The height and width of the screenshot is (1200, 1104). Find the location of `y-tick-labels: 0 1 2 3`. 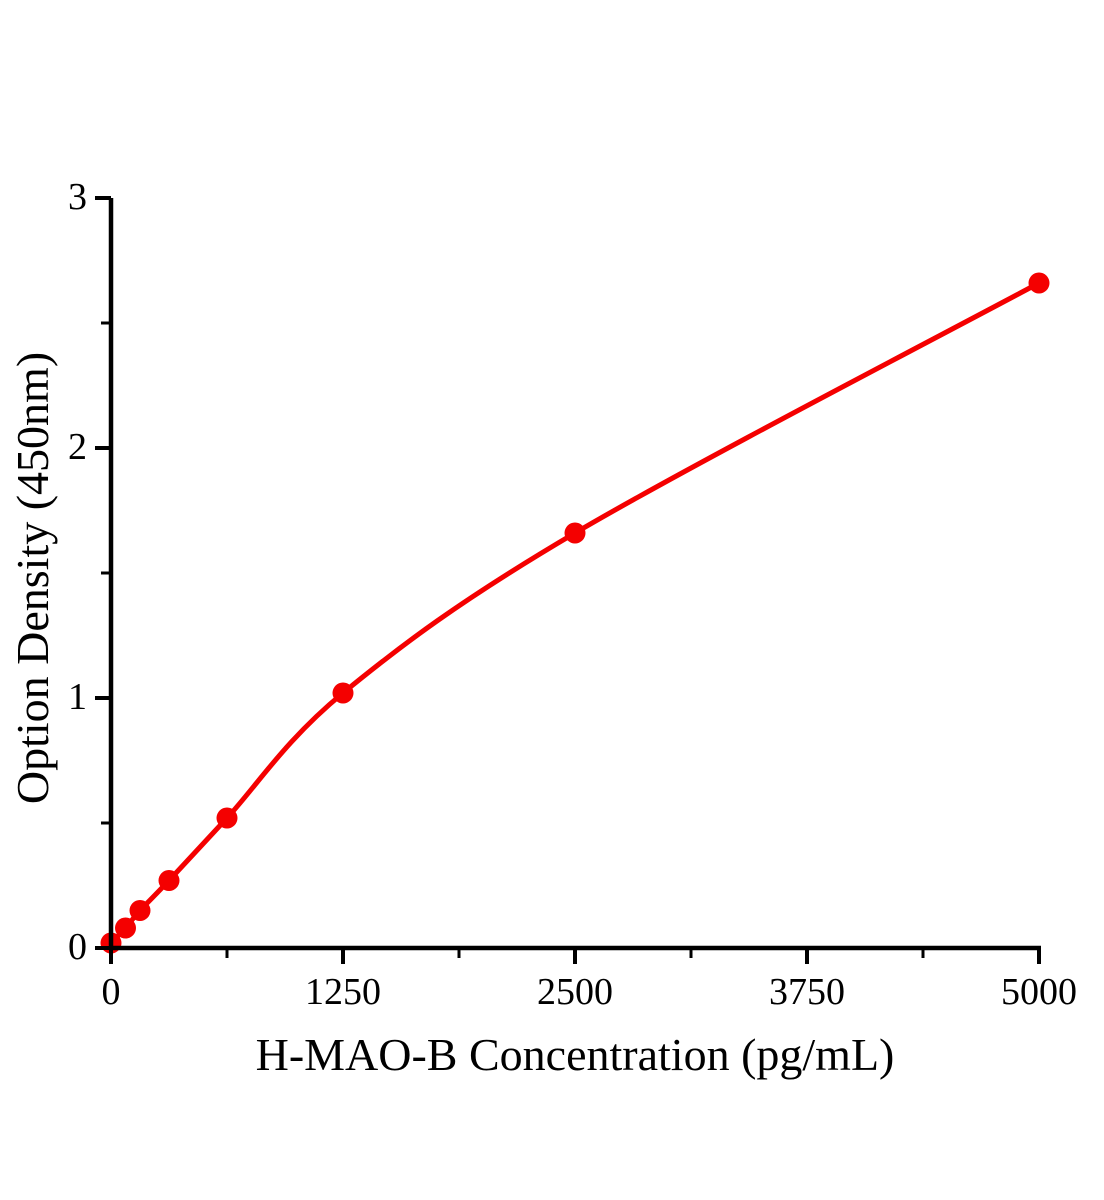

y-tick-labels: 0 1 2 3 is located at coordinates (77, 572).